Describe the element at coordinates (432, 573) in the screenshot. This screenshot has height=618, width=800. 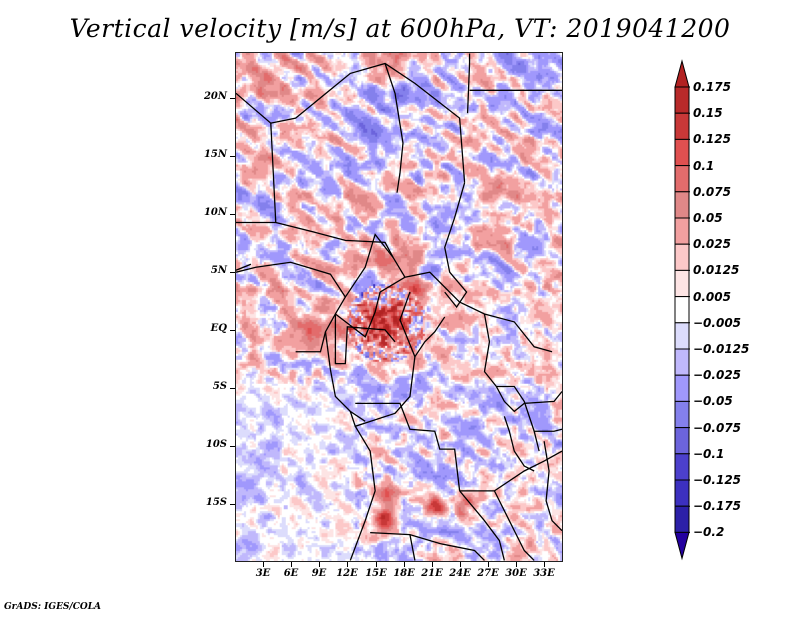
I see `lon-tick-label: 21E` at that location.